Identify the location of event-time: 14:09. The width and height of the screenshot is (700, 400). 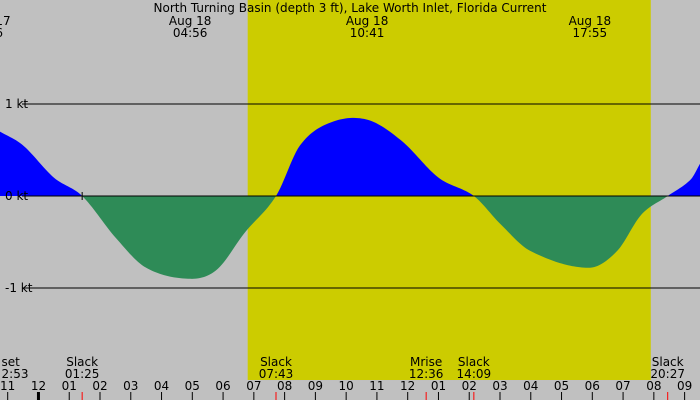
(474, 374).